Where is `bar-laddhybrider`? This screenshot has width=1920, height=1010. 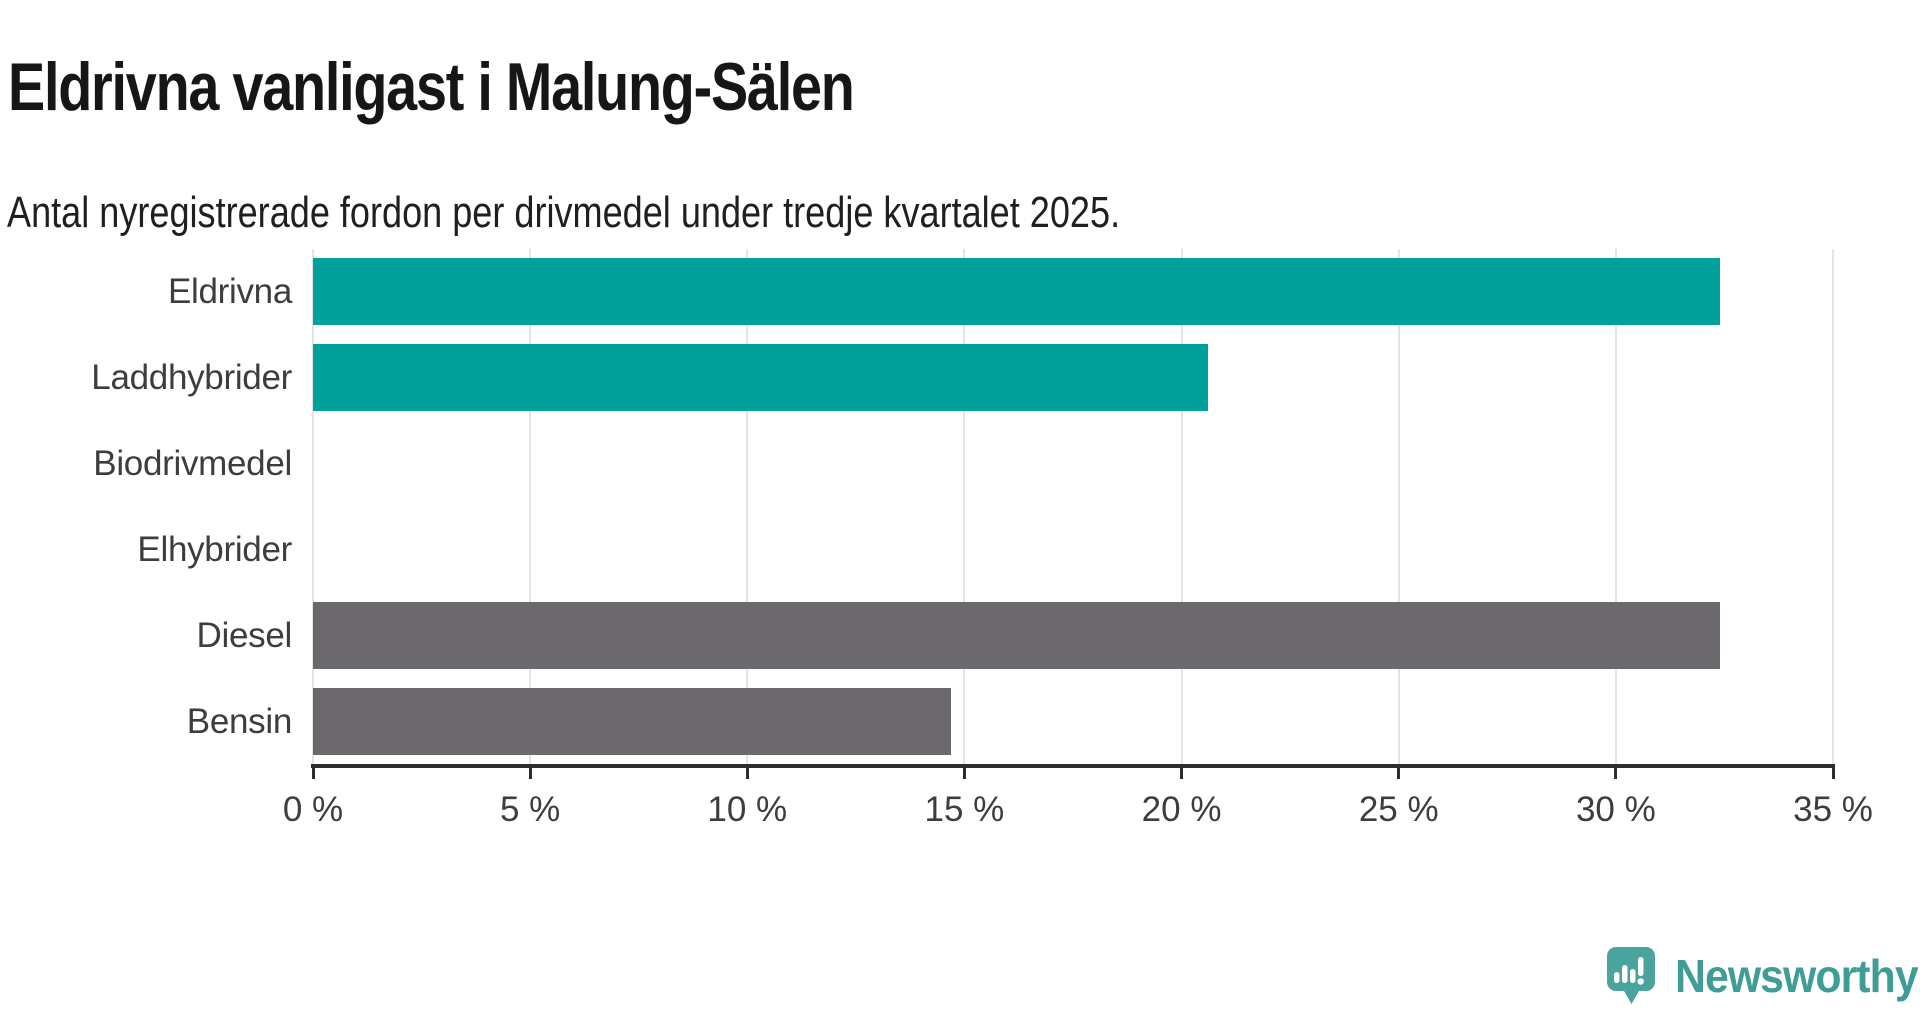
bar-laddhybrider is located at coordinates (760, 378).